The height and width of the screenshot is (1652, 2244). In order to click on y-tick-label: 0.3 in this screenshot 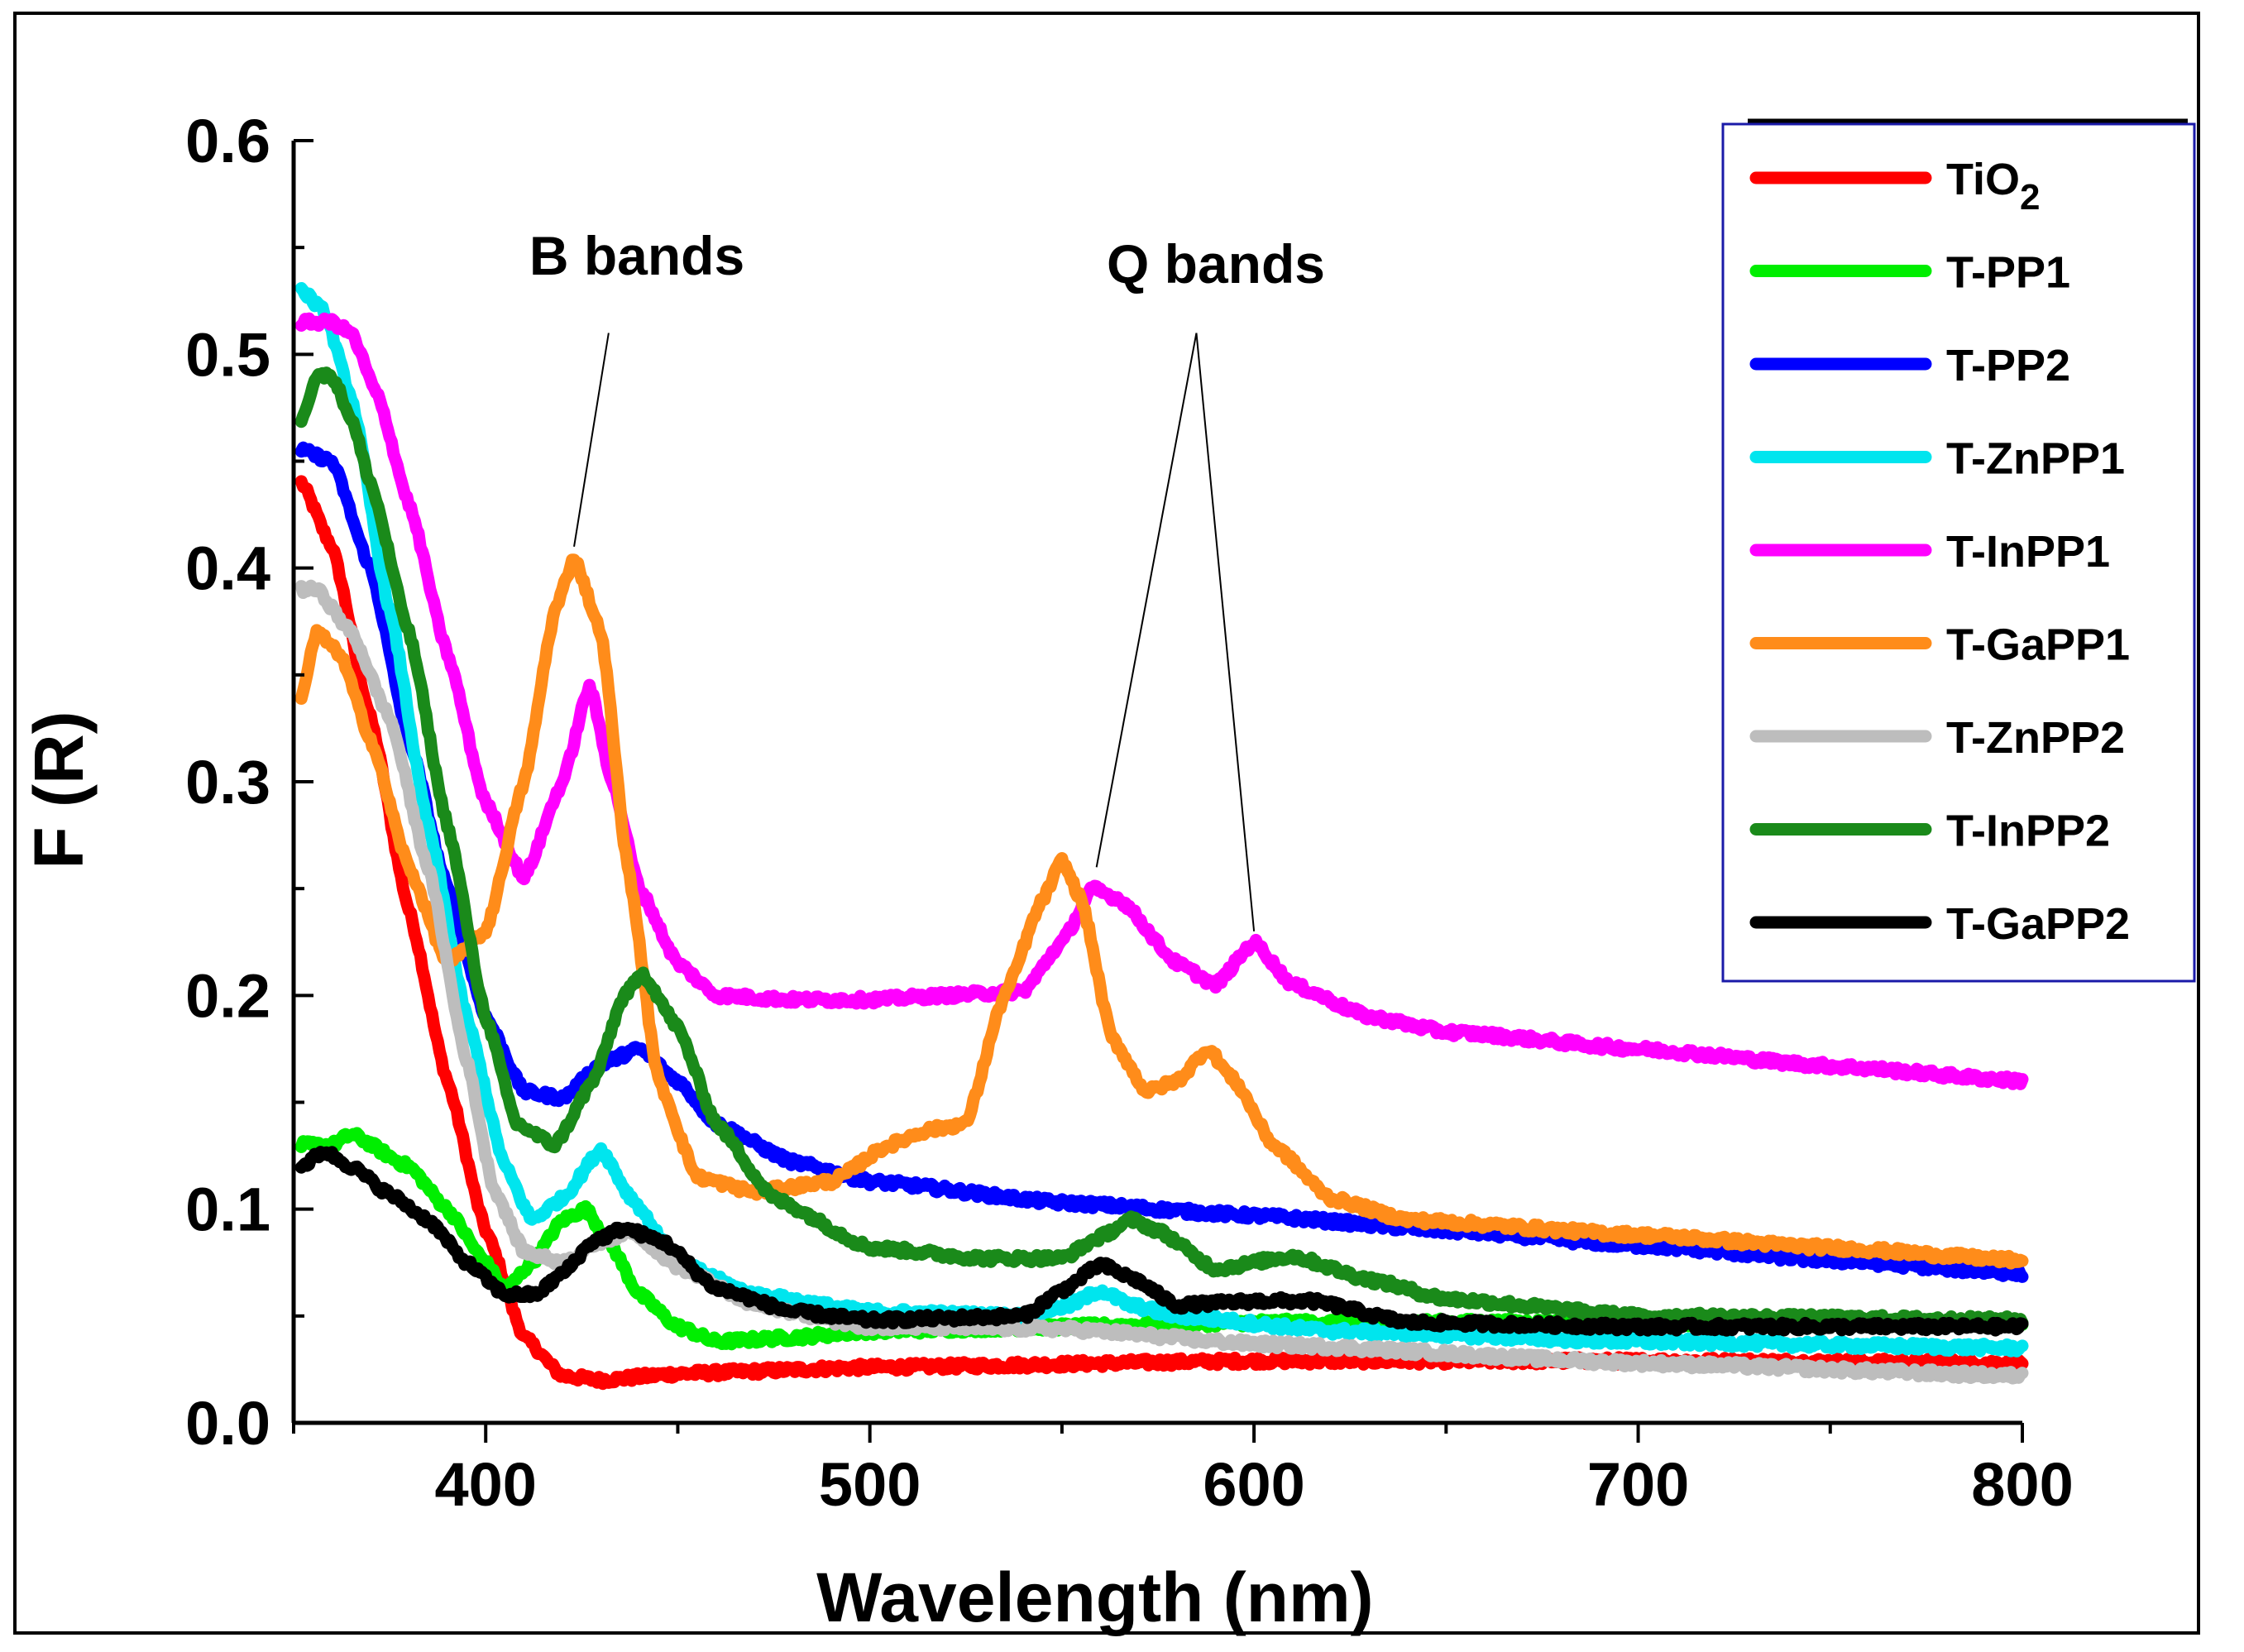, I will do `click(228, 782)`.